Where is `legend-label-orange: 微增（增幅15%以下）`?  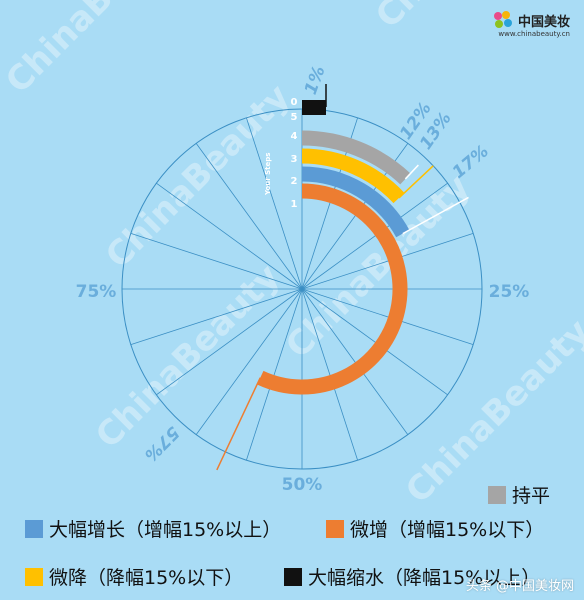 legend-label-orange: 微增（增幅15%以下） is located at coordinates (447, 530).